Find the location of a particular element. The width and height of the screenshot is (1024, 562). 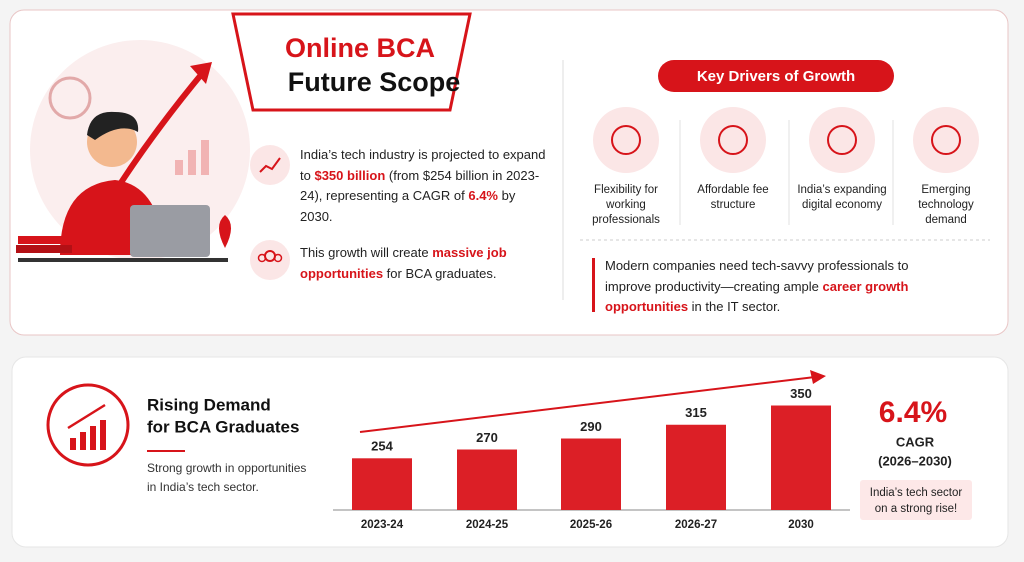

text: for BCA graduates. is located at coordinates (440, 273).